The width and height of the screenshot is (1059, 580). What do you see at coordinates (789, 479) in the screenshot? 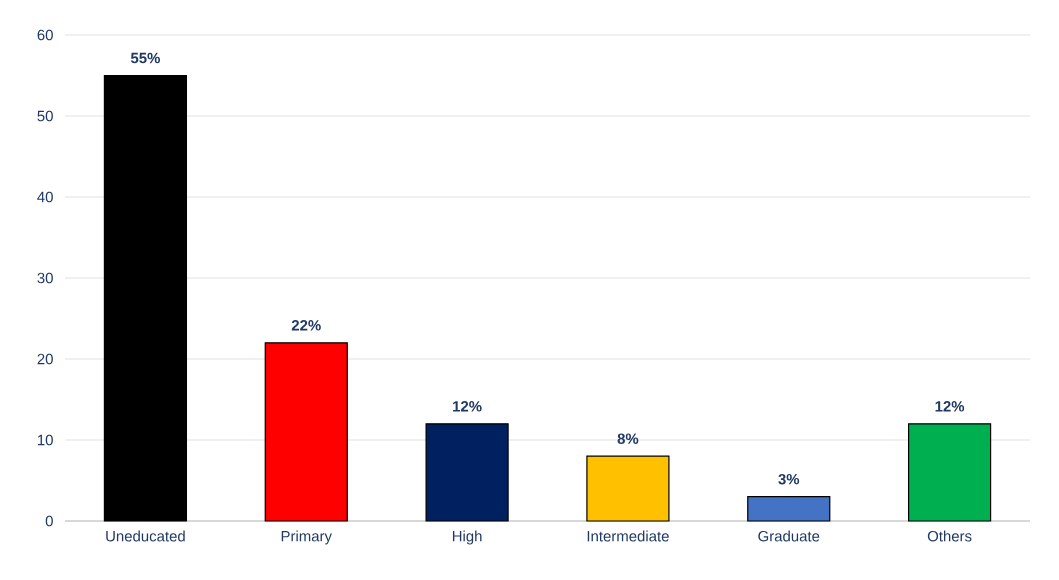
I see `data-label: 3%` at bounding box center [789, 479].